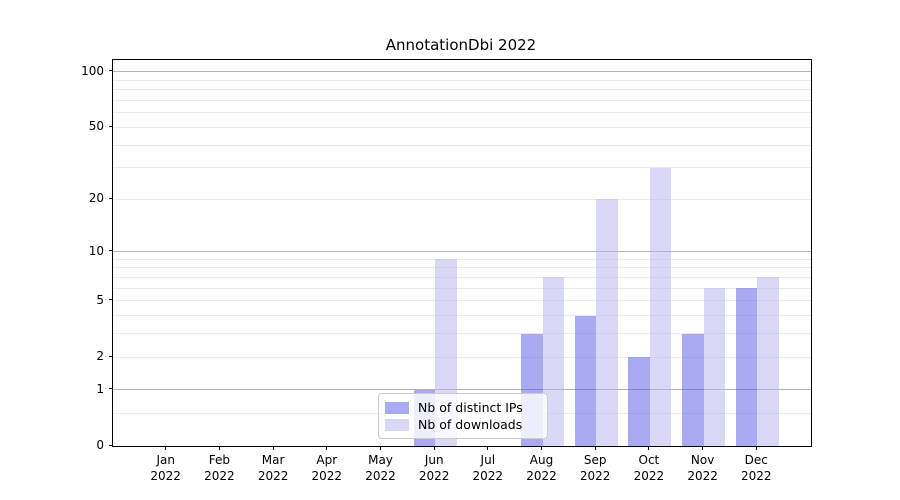 This screenshot has height=500, width=900. What do you see at coordinates (756, 448) in the screenshot?
I see `x-tick-mark-dec` at bounding box center [756, 448].